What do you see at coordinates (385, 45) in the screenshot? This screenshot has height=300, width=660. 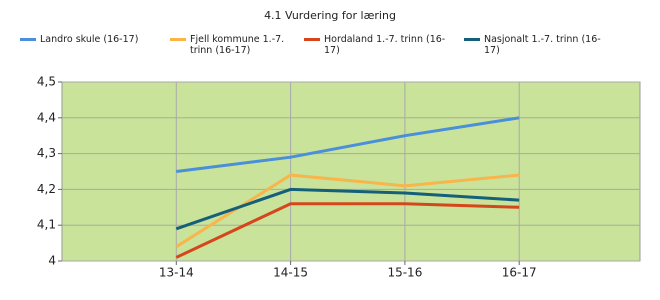 I see `legend-label: Hordaland 1.-7. trinn (16-17)` at bounding box center [385, 45].